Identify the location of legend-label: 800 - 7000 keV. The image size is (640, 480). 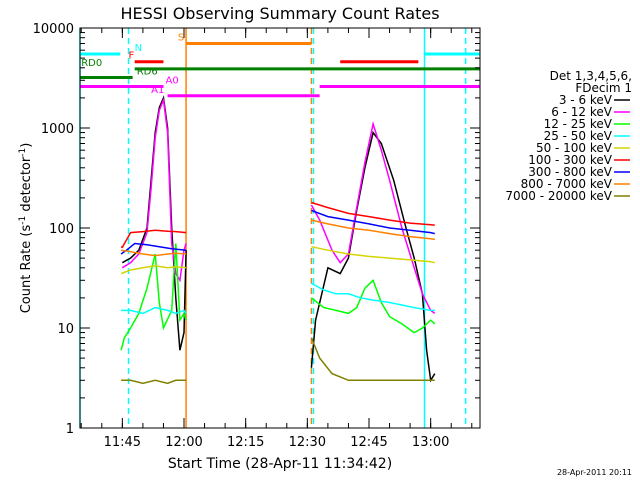
(567, 184).